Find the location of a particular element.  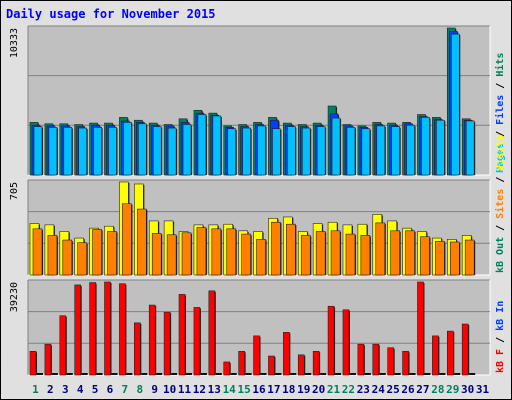

x-tick-label: 24 is located at coordinates (379, 389).